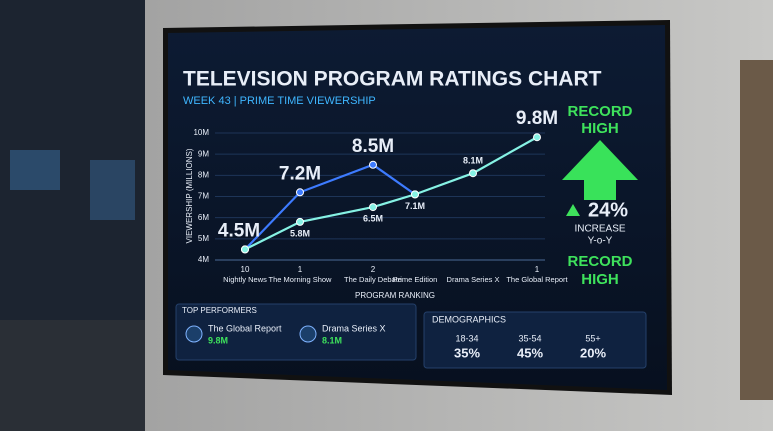 The height and width of the screenshot is (431, 773). I want to click on demo-share: 45%, so click(530, 352).